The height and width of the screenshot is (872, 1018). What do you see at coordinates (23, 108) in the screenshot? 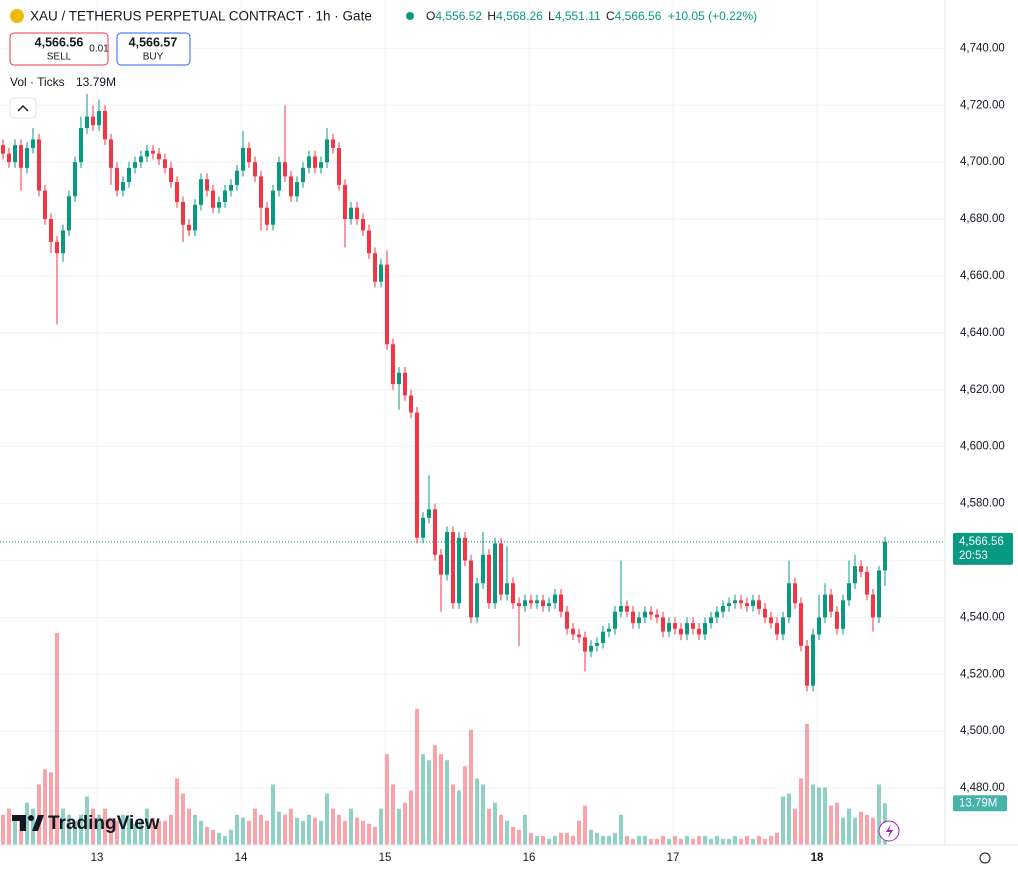
I see `collapse-button` at bounding box center [23, 108].